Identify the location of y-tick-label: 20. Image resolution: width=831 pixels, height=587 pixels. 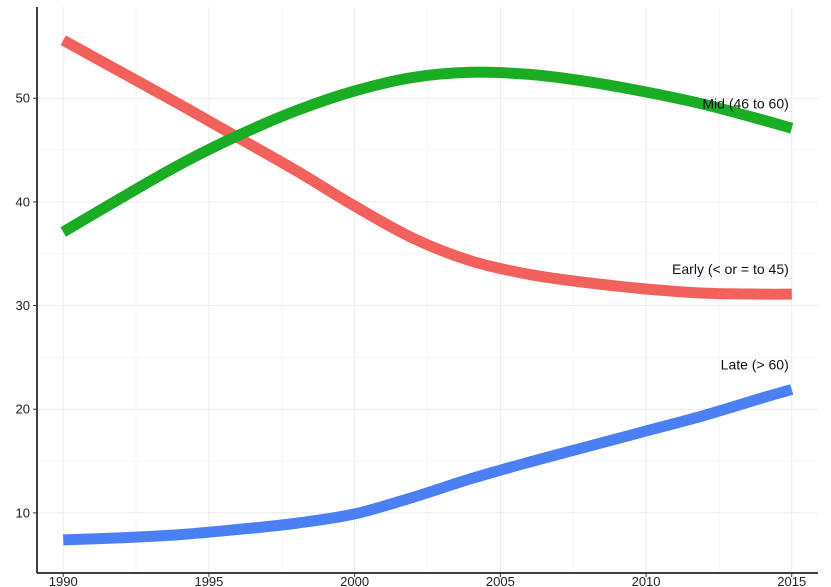
(23, 409).